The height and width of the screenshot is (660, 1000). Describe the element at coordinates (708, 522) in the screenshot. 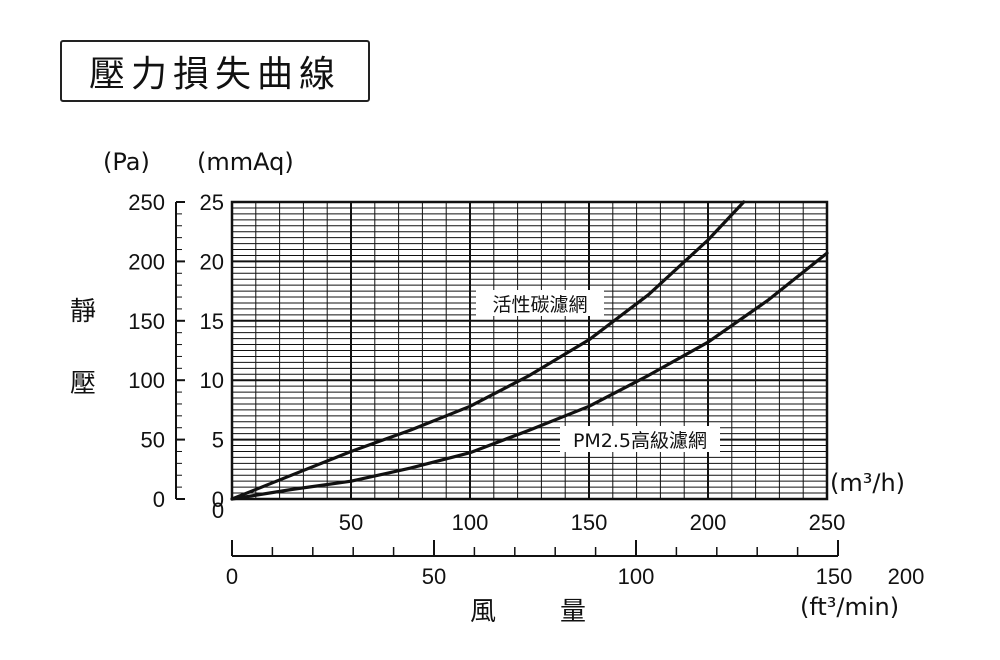

I see `x-tick-label: 200` at that location.